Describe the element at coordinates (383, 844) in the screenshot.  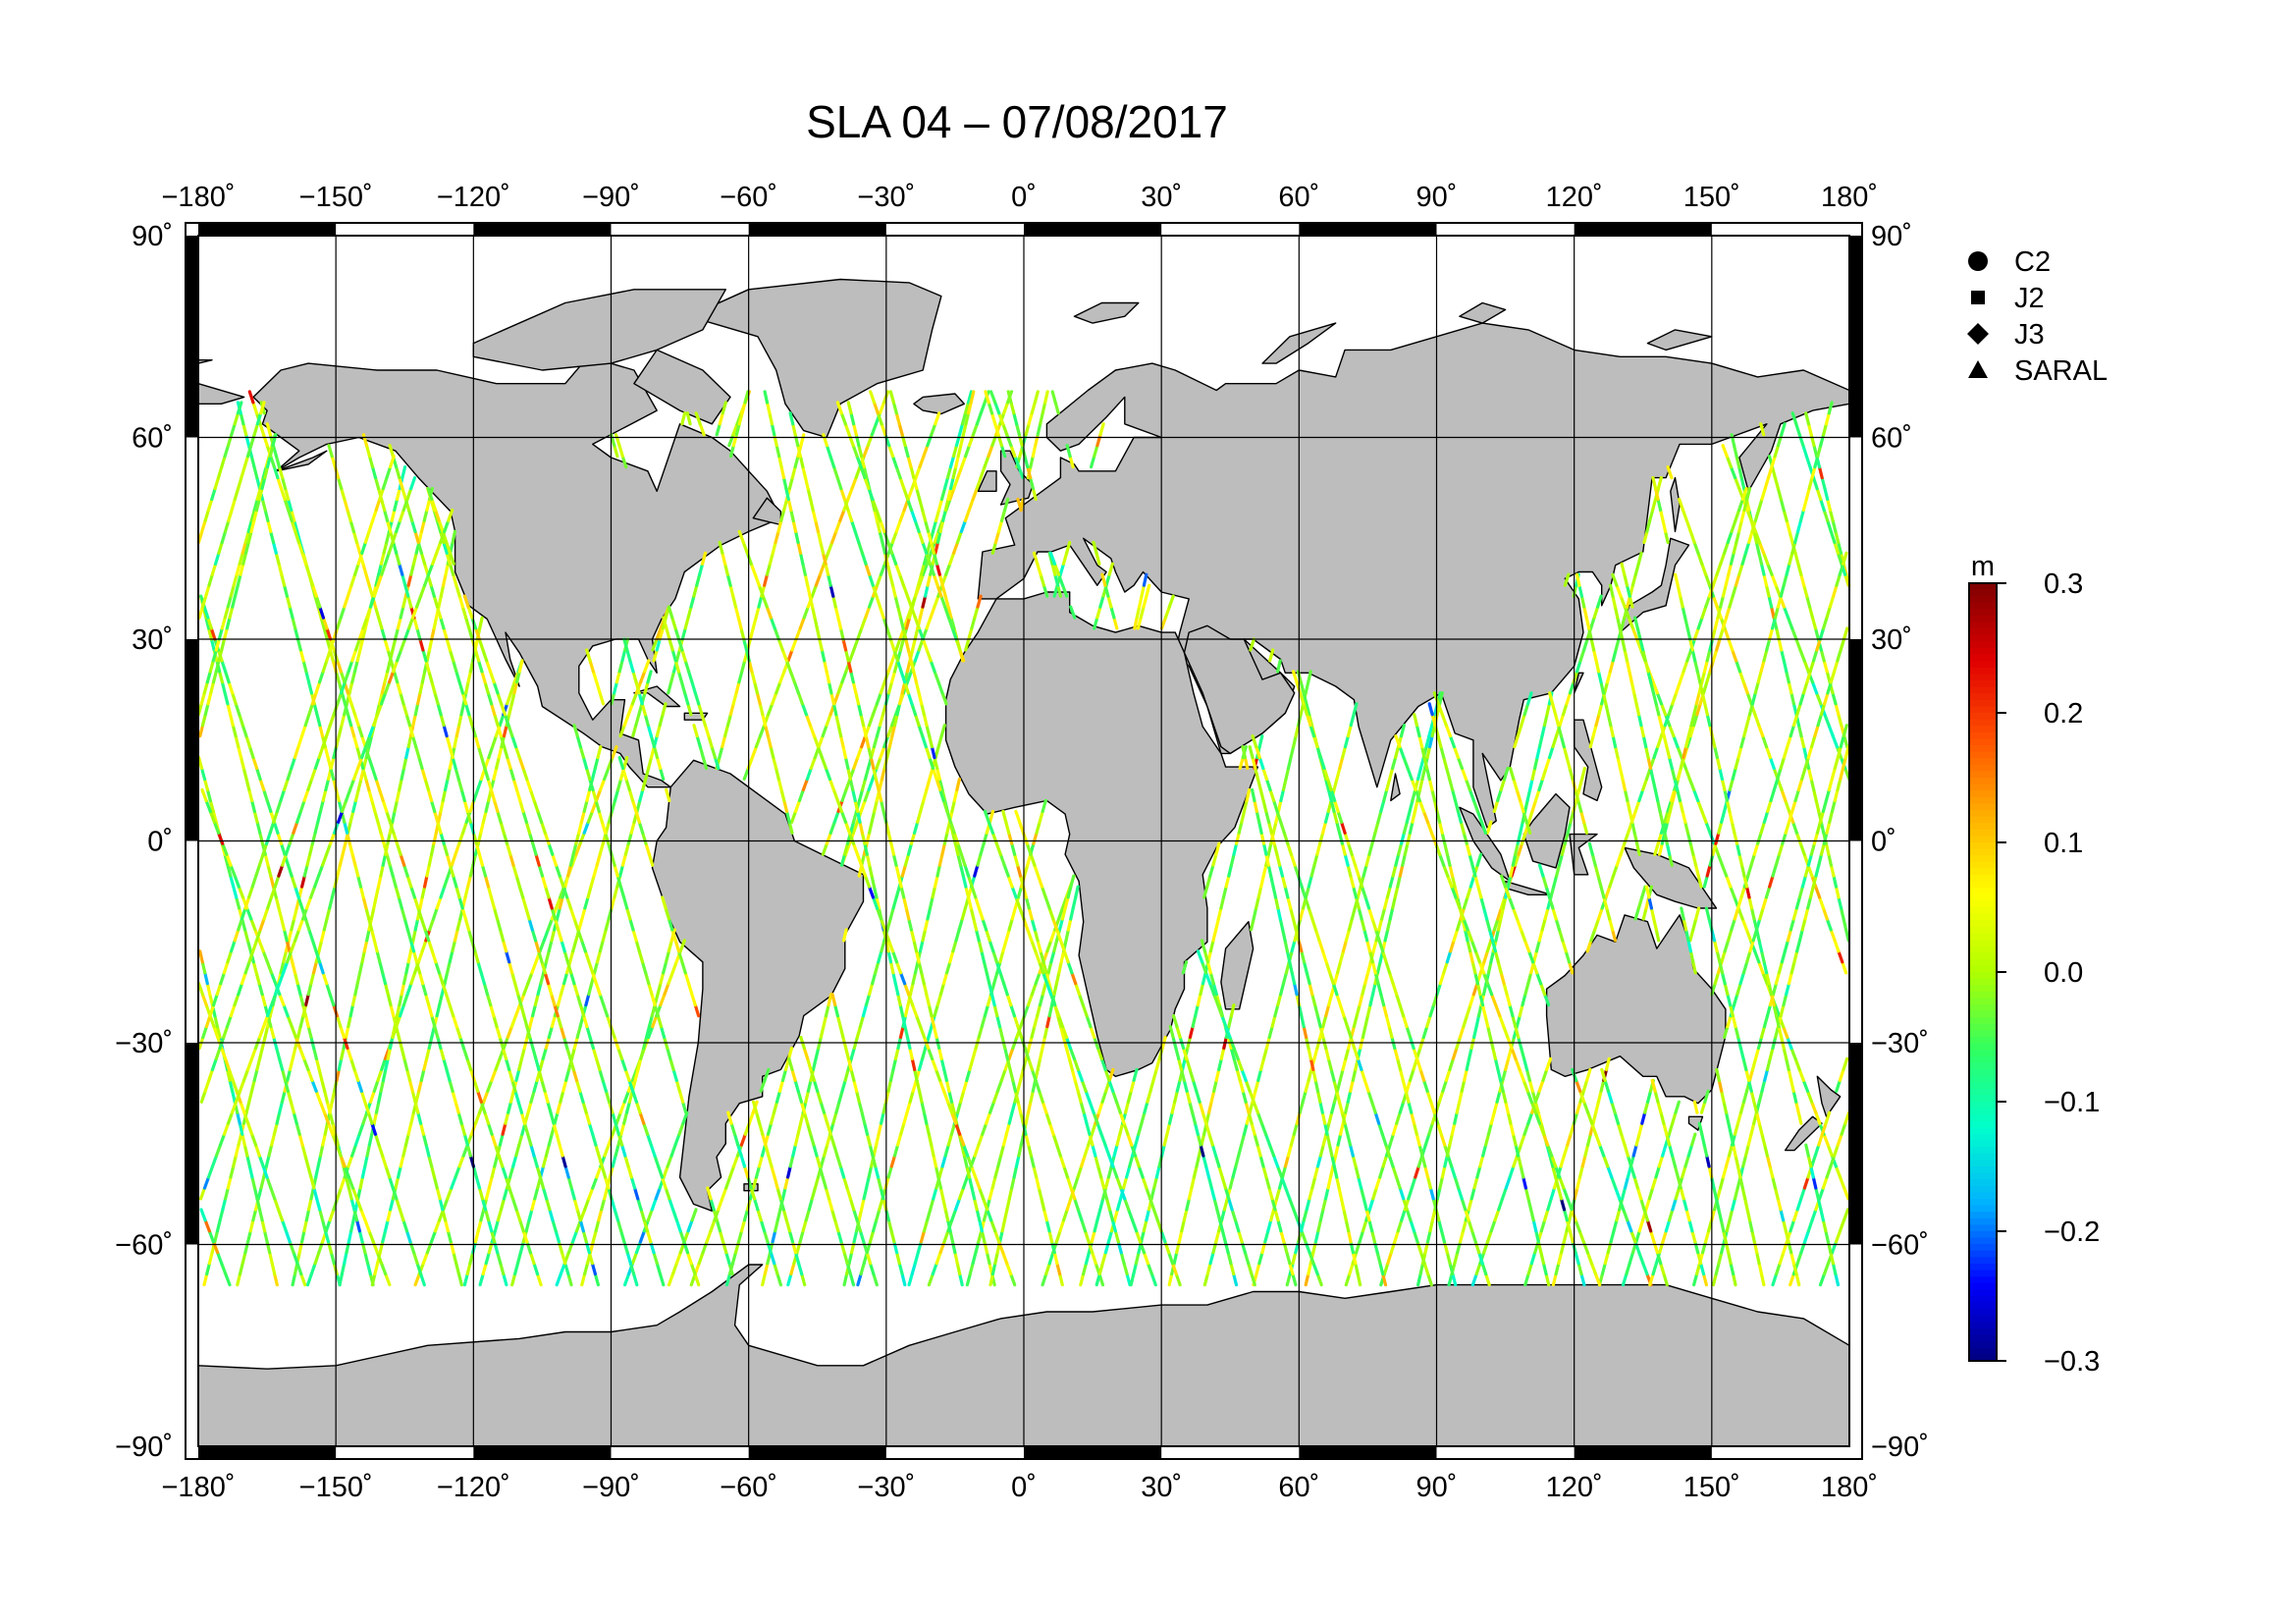
I see `ground-track` at that location.